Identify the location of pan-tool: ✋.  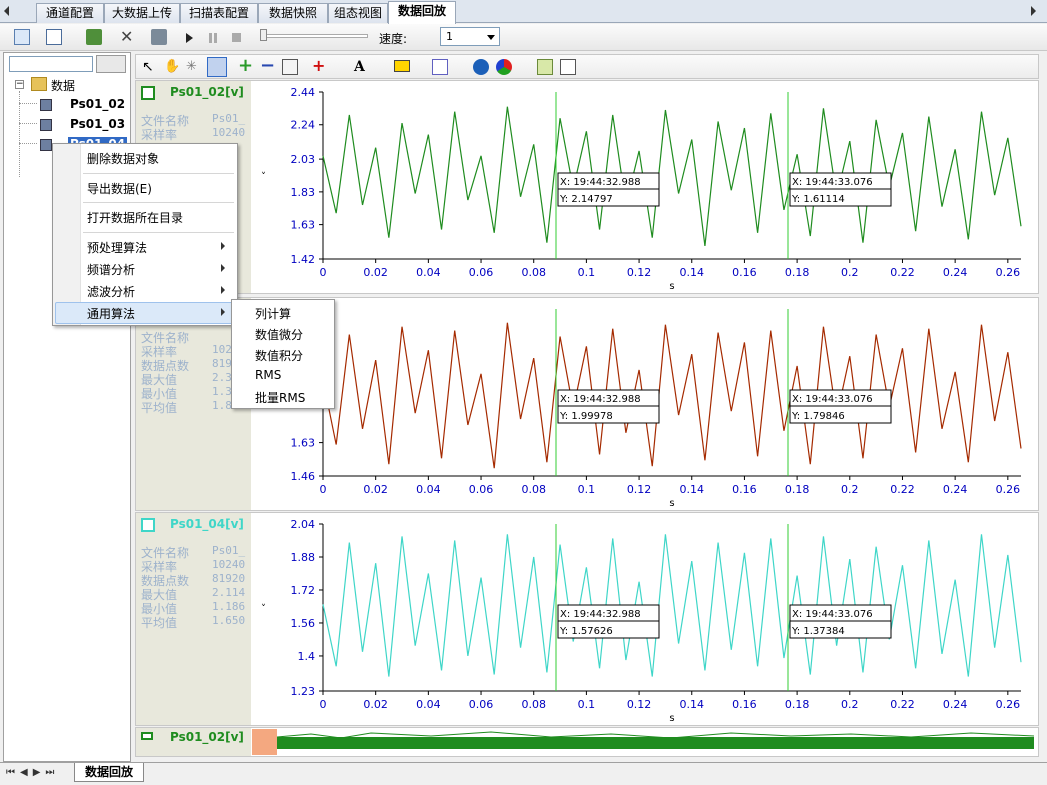
(172, 67).